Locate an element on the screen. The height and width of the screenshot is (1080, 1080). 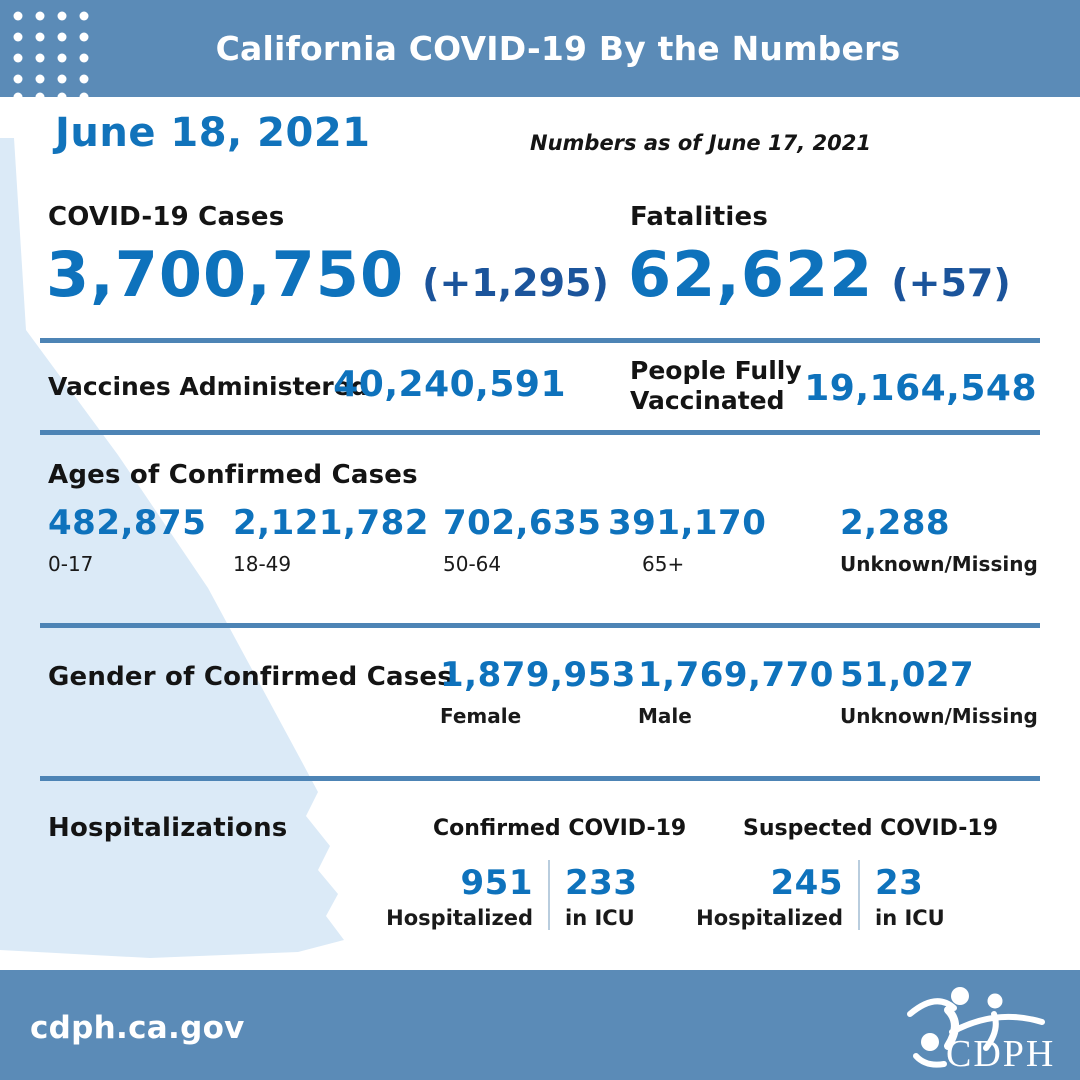
confirmed-icu-cell: 233 in ICU is located at coordinates (625, 895).